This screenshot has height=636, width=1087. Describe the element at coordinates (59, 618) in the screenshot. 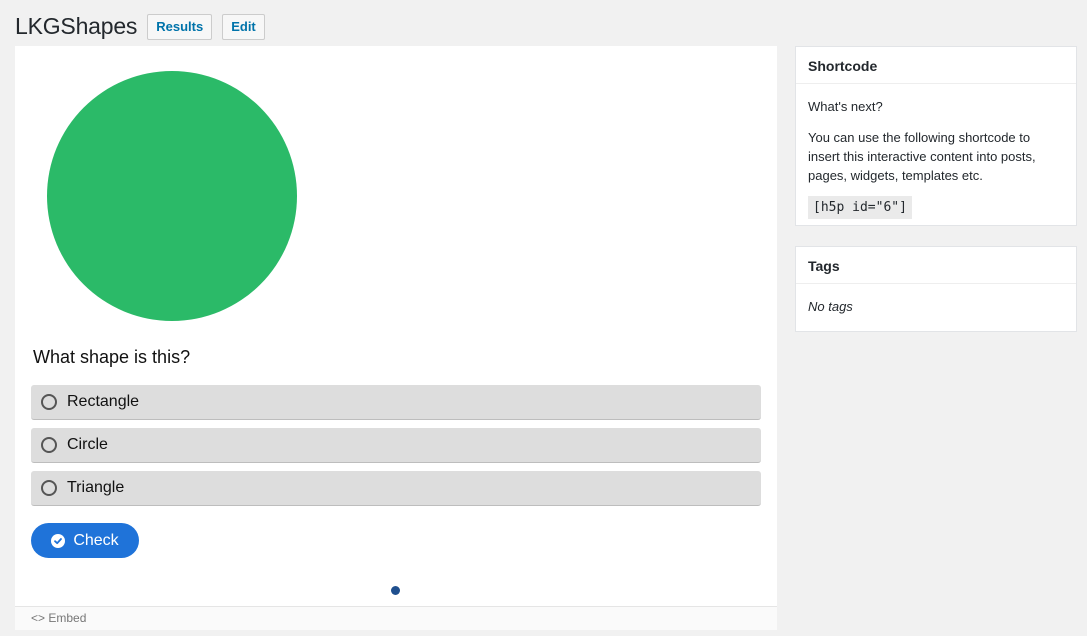

I see `embed-link: <> Embed` at that location.